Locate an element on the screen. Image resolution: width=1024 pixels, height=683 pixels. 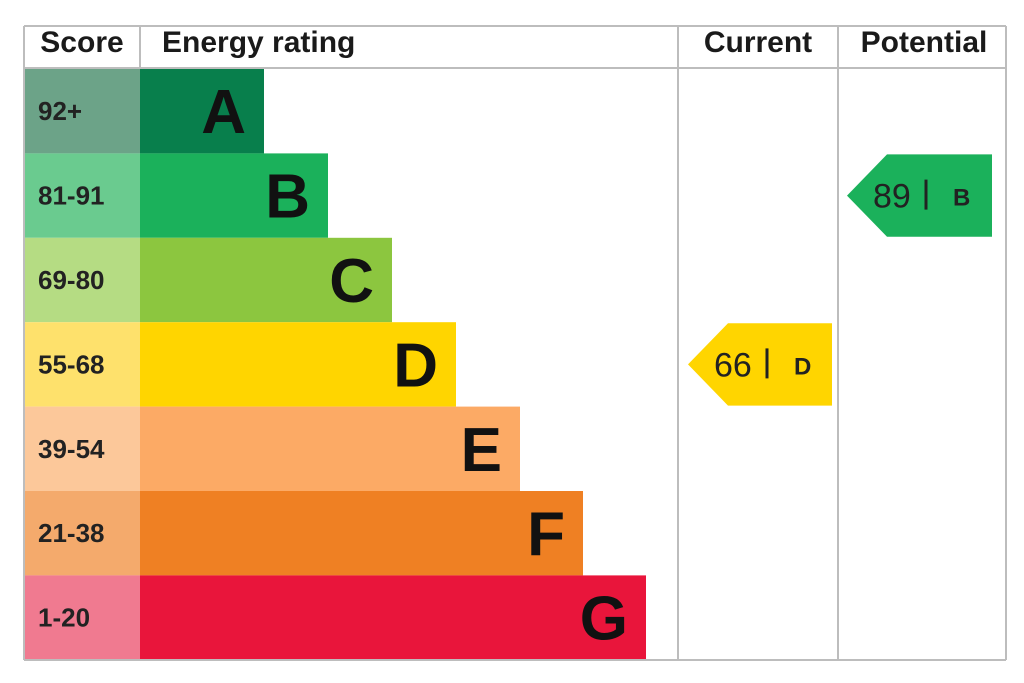
current-header: Current is located at coordinates (758, 42).